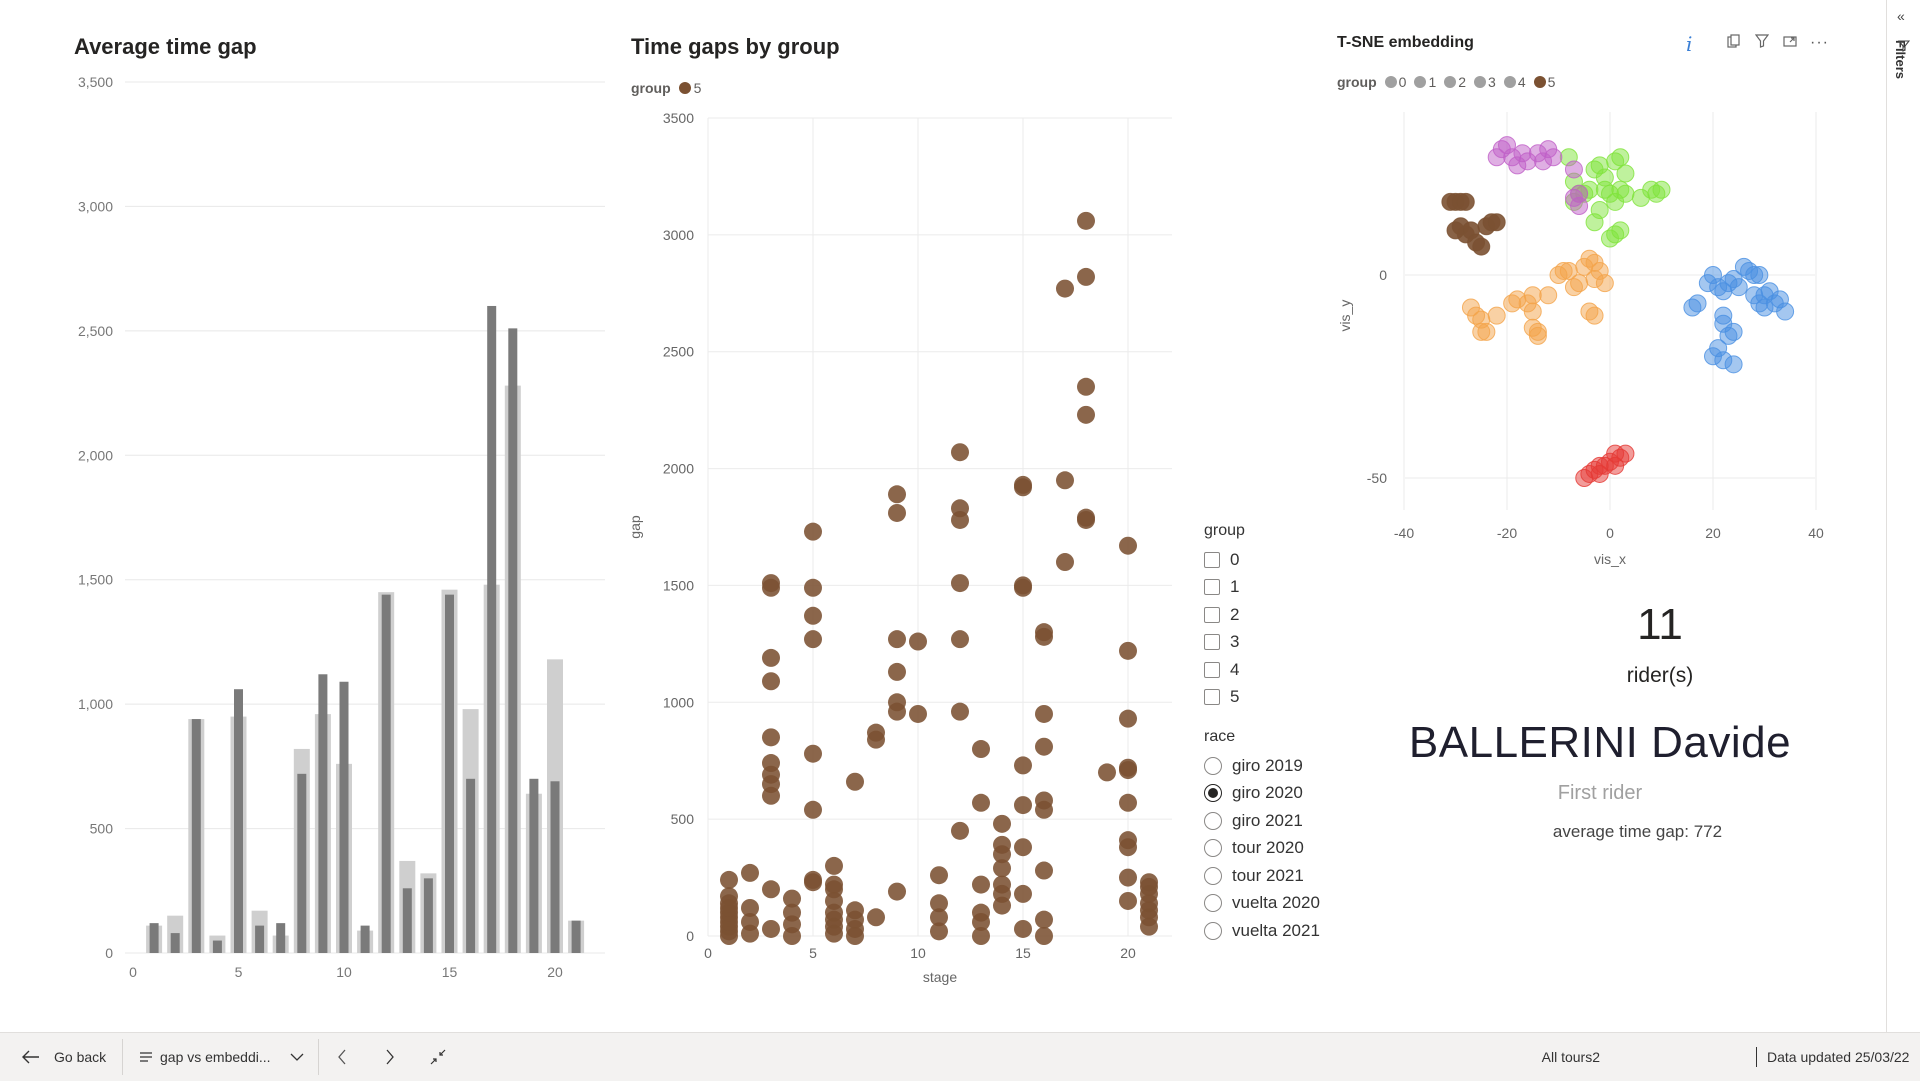 The image size is (1920, 1081). What do you see at coordinates (1777, 43) in the screenshot?
I see `visual-header-tools: ···` at bounding box center [1777, 43].